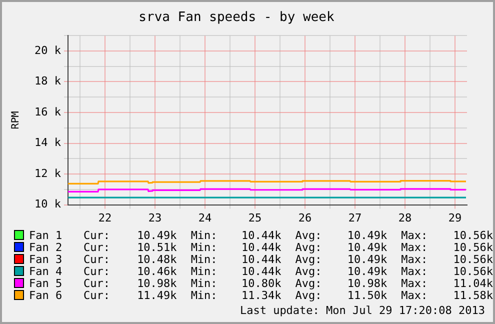  Describe the element at coordinates (46, 295) in the screenshot. I see `legend-label: Fan 6` at that location.